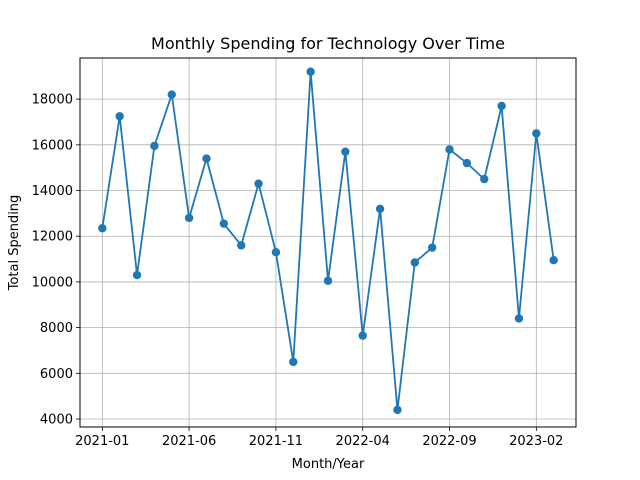  I want to click on y-tick-label: 12000, so click(52, 237).